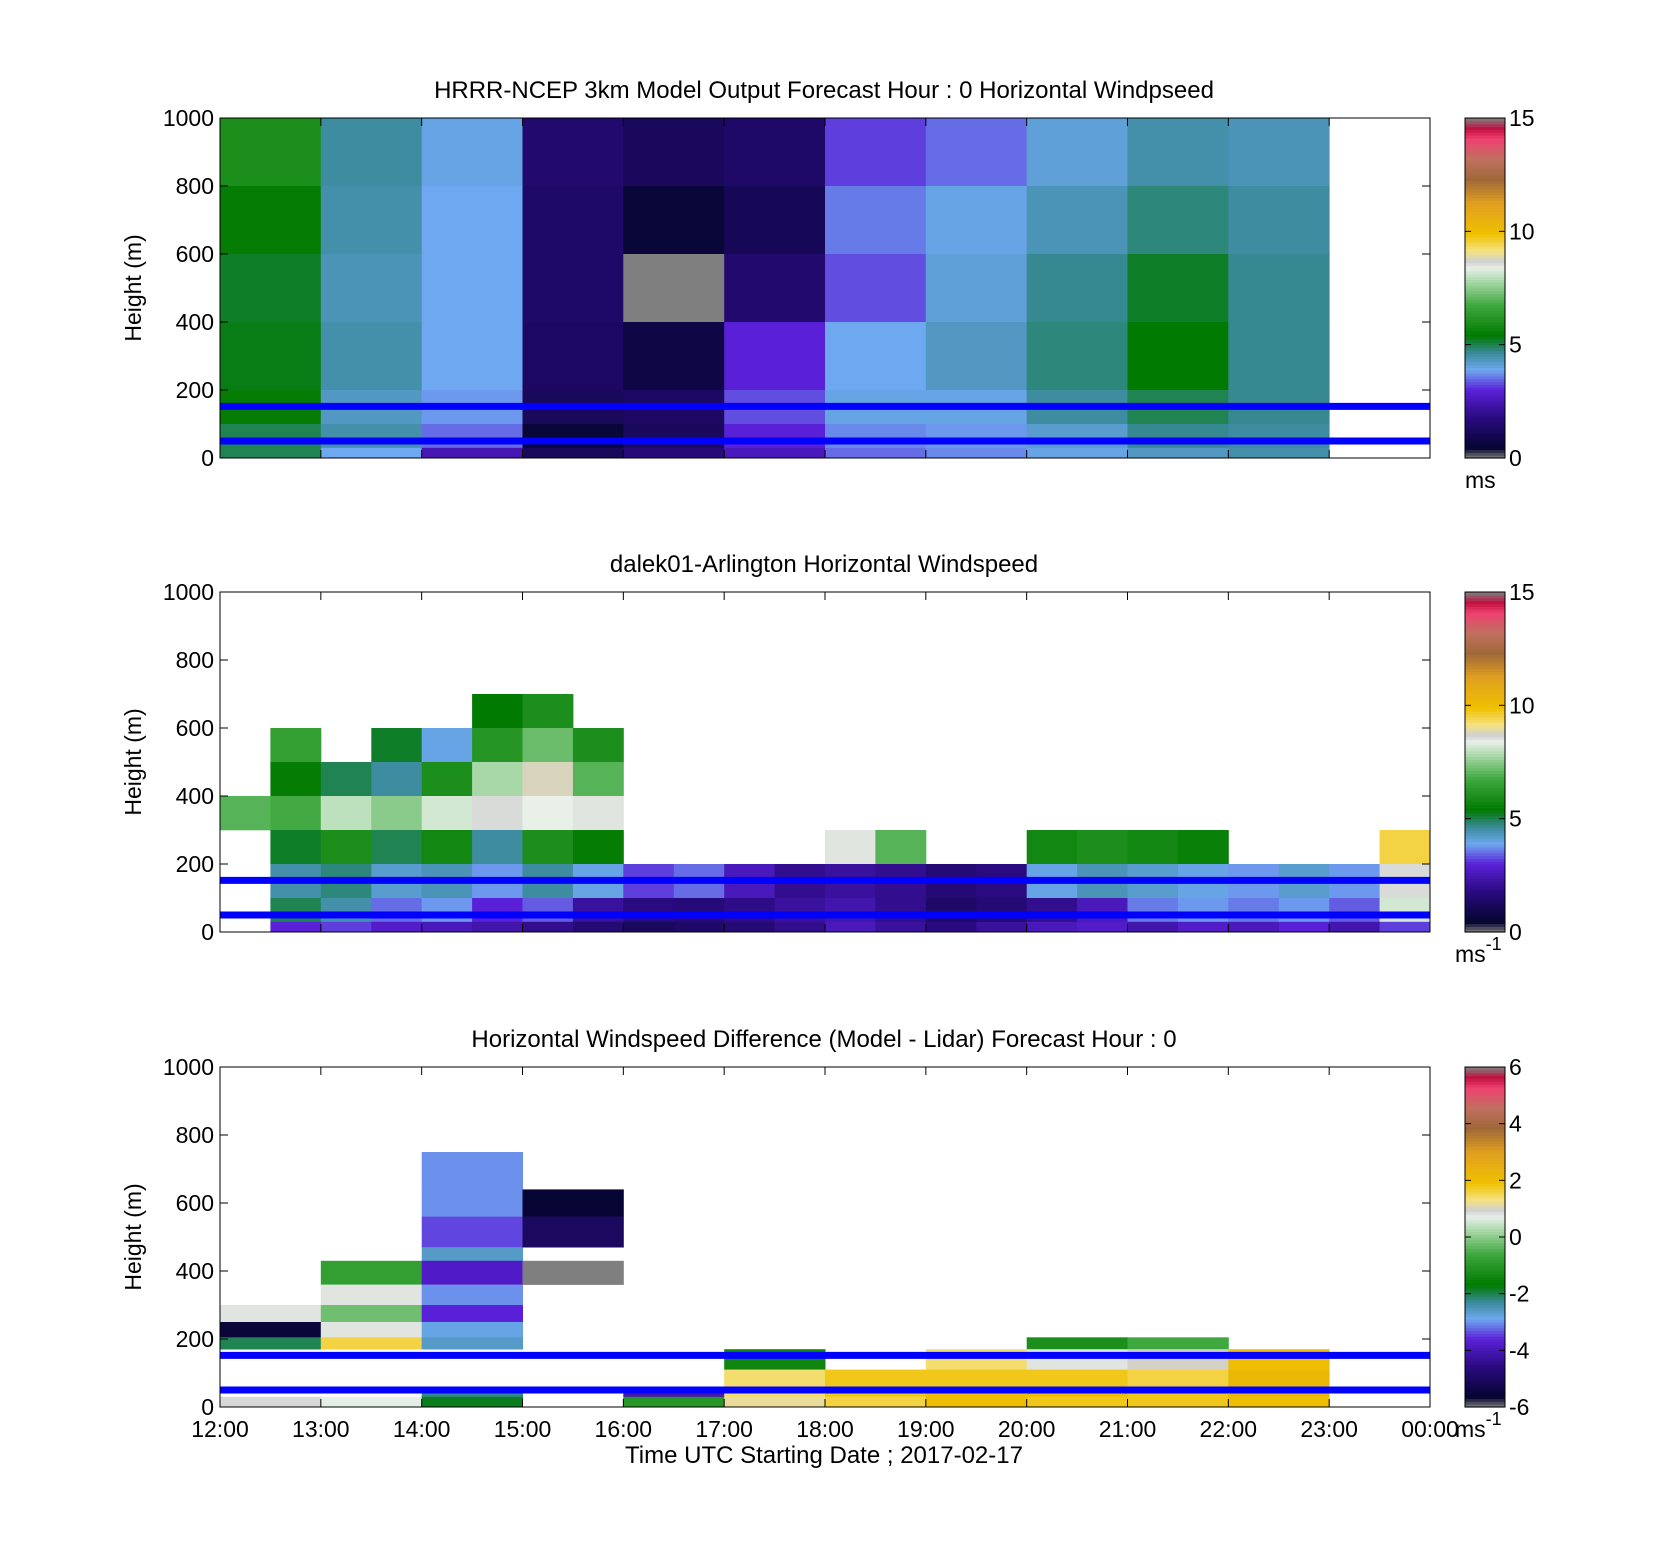 This screenshot has height=1561, width=1680. What do you see at coordinates (523, 1429) in the screenshot?
I see `x-tick-label: 15:00` at bounding box center [523, 1429].